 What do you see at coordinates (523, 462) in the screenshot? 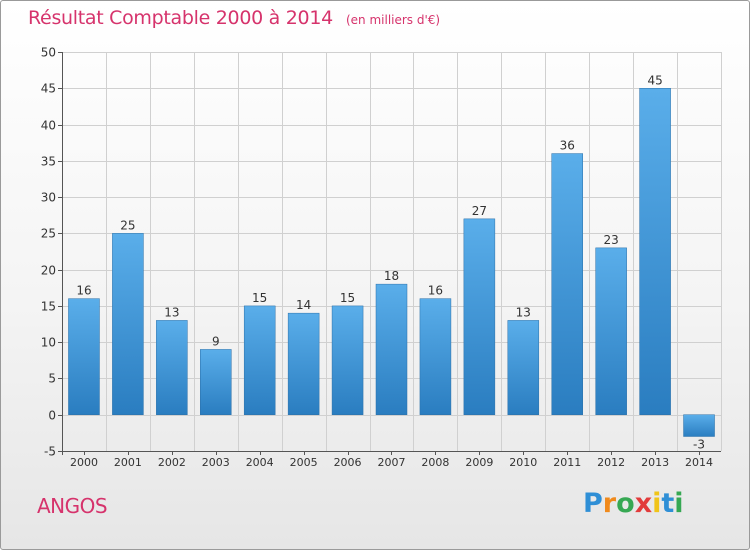
I see `x-tick-label: 2010` at bounding box center [523, 462].